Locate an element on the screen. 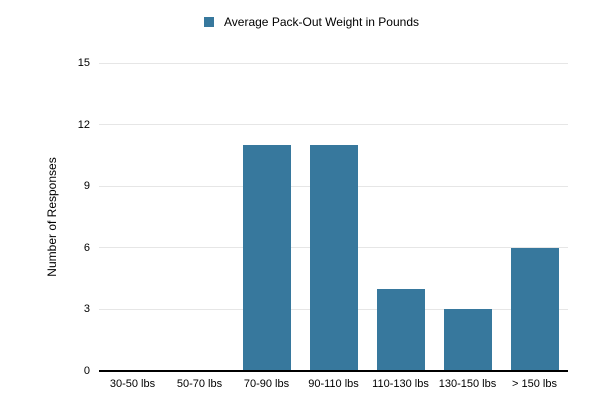  x-tick-label-1: 50-70 lbs is located at coordinates (199, 384).